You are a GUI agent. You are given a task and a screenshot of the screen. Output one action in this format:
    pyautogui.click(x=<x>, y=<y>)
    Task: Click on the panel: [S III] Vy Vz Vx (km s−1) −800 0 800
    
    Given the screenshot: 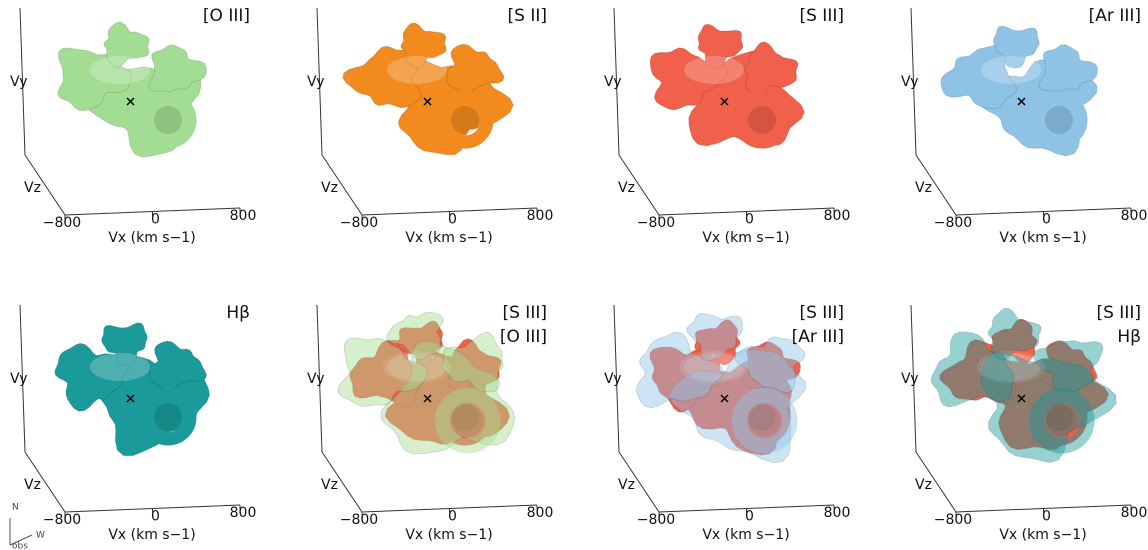 What is the action you would take?
    pyautogui.click(x=727, y=126)
    